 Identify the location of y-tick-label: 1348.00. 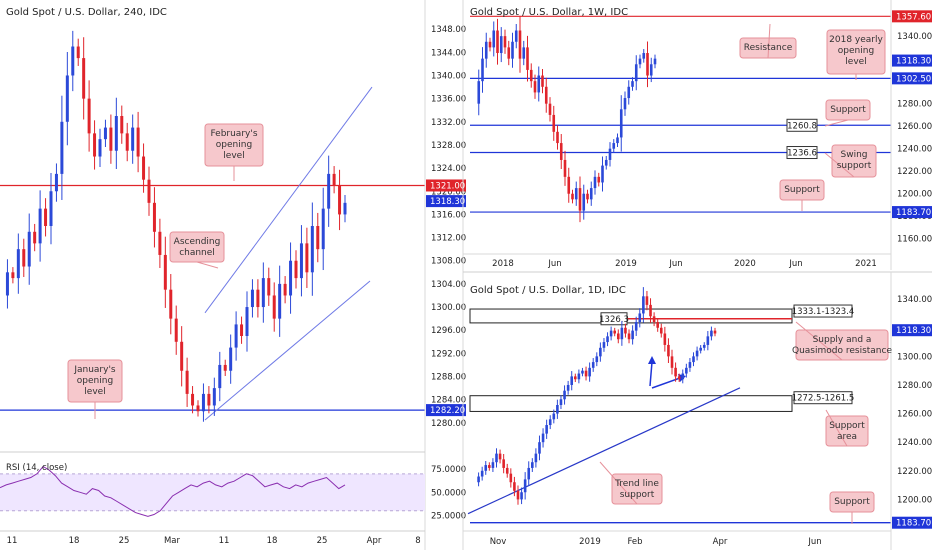
(448, 30).